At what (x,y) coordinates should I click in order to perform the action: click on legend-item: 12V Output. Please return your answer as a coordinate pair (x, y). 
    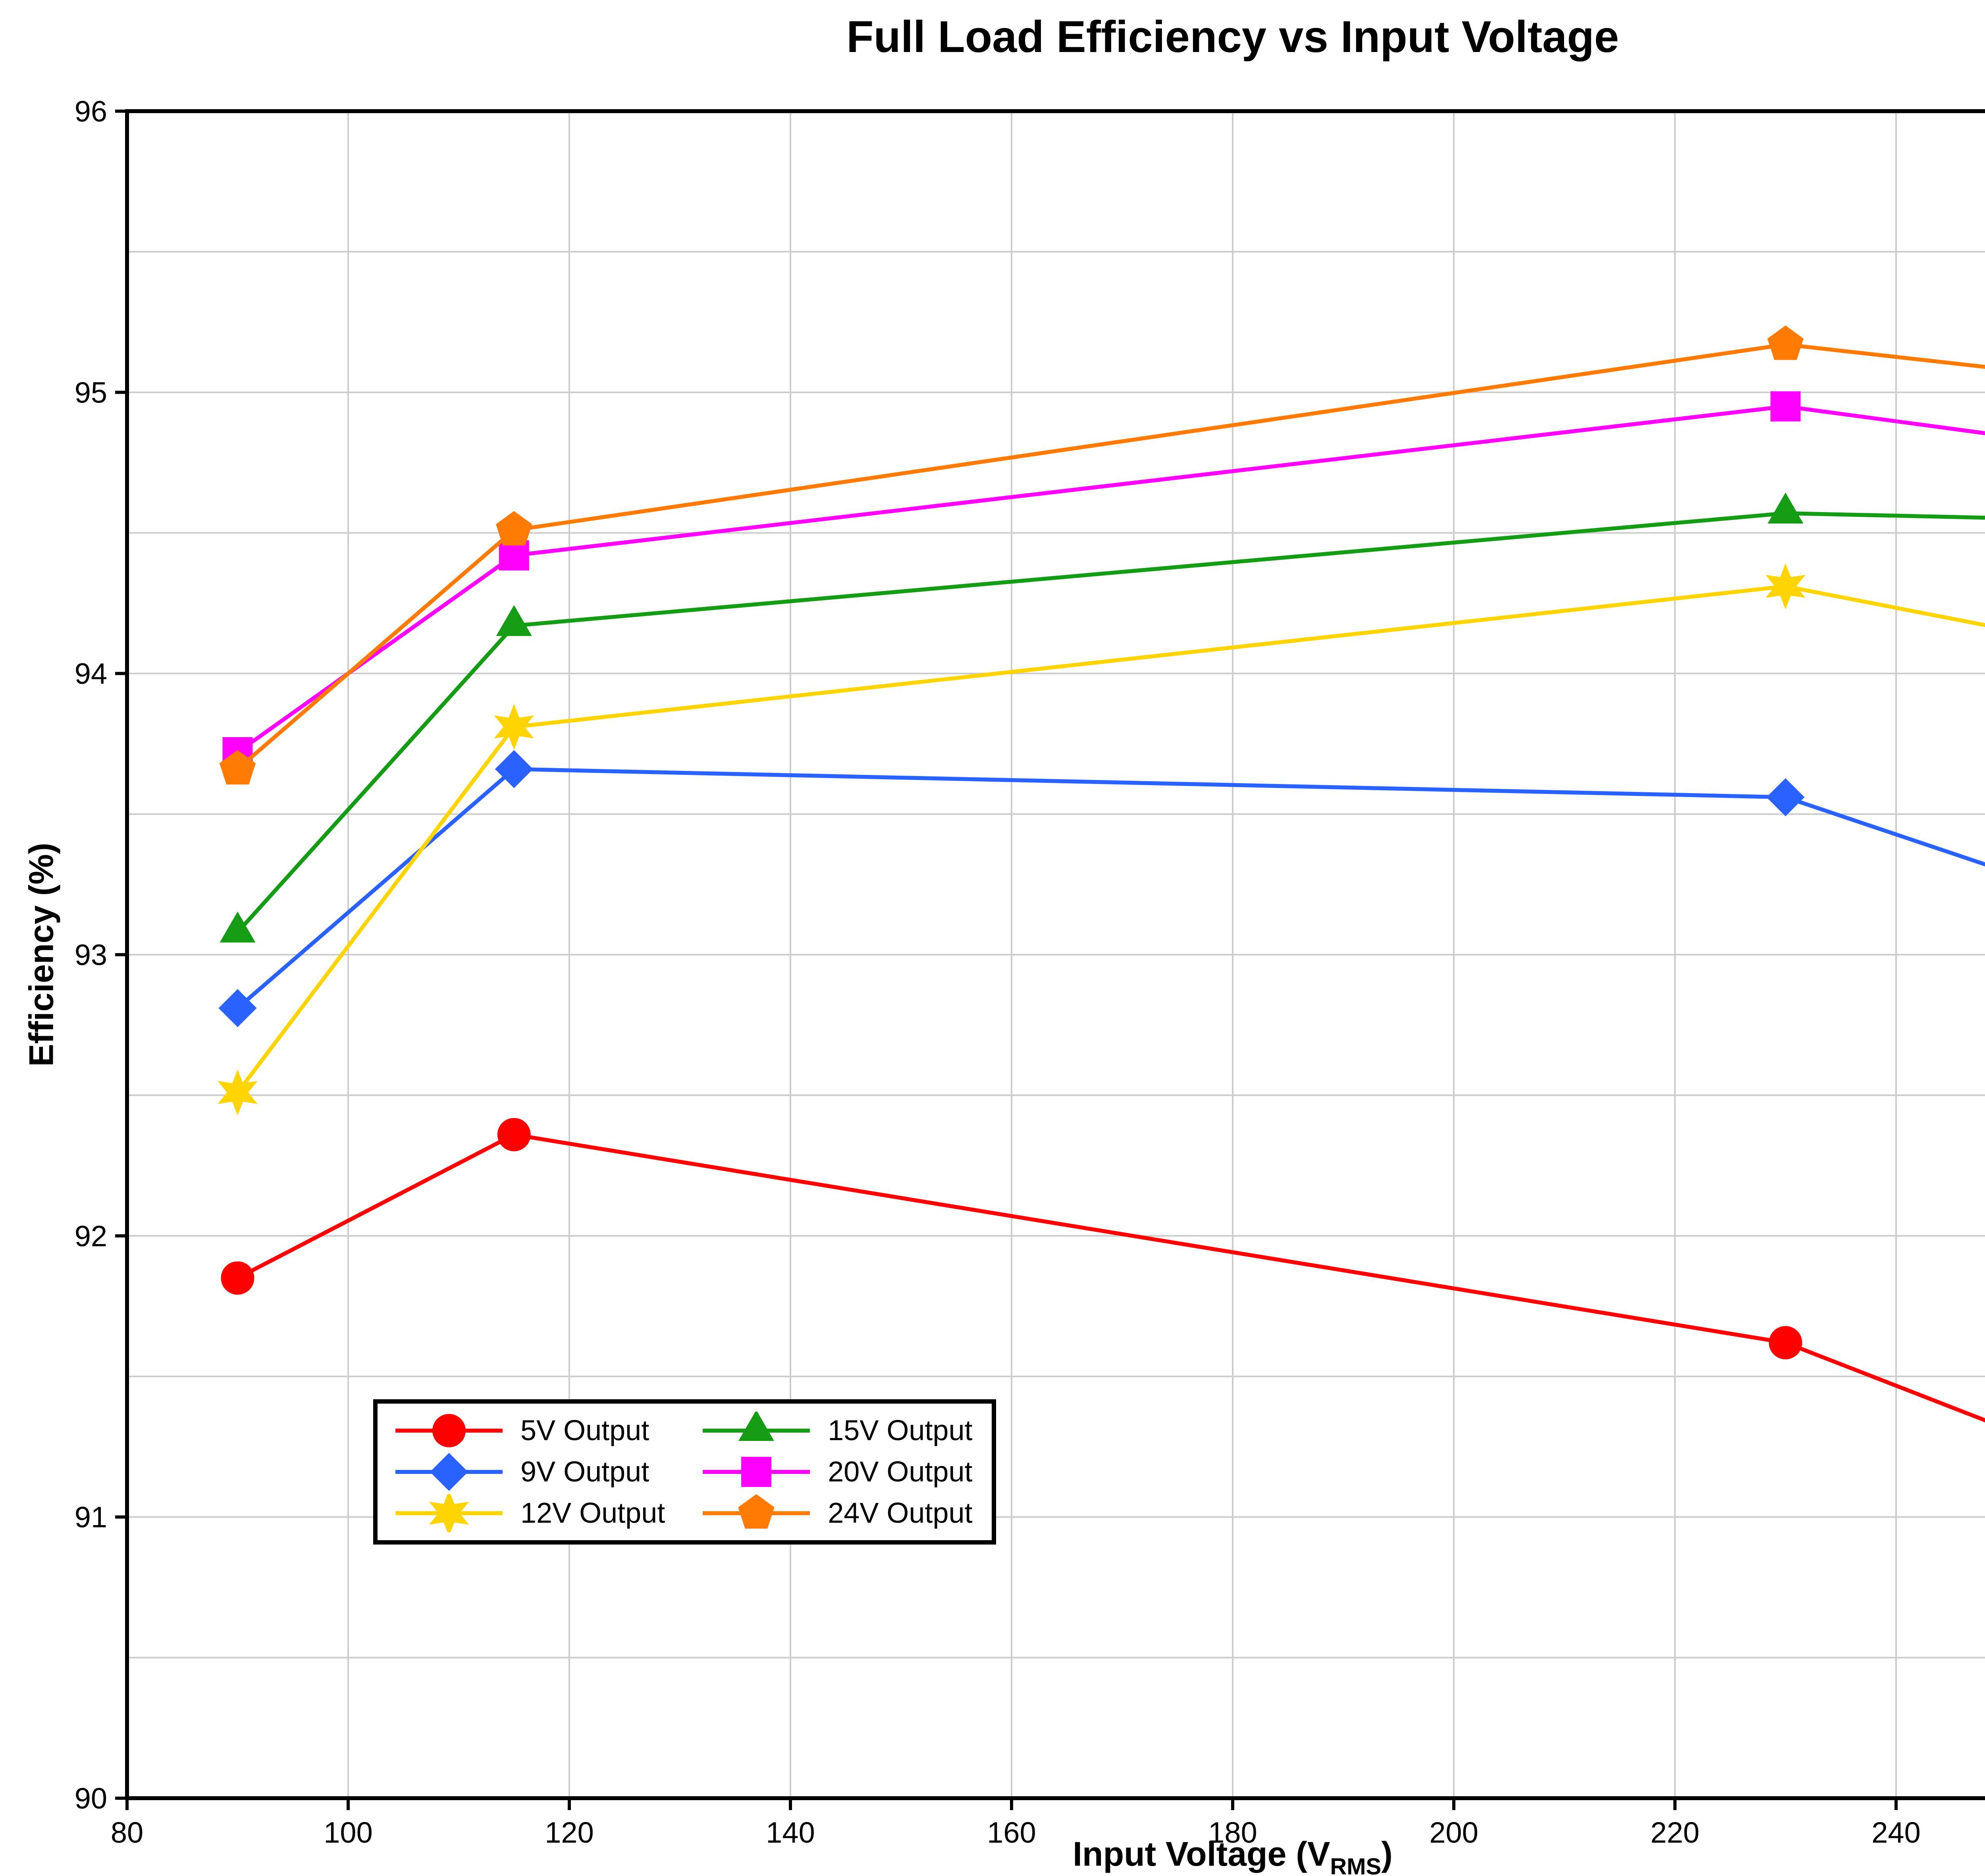
    Looking at the image, I should click on (527, 1513).